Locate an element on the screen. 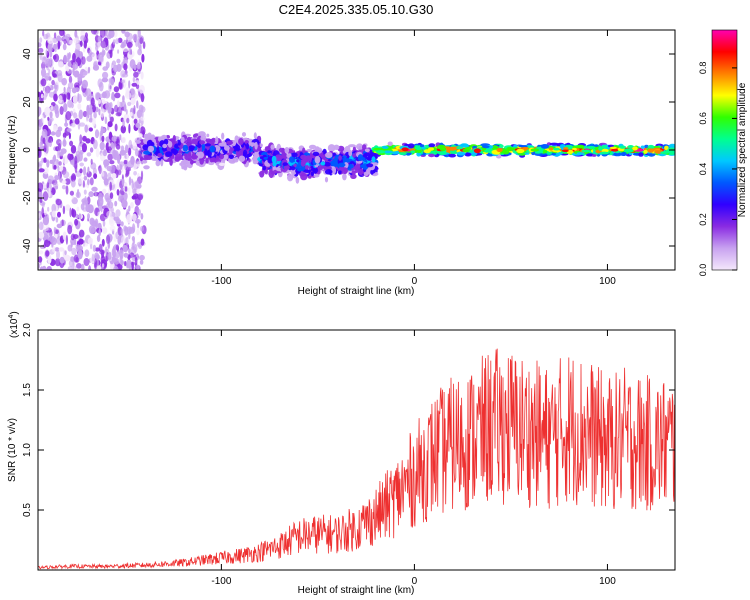 The width and height of the screenshot is (750, 600). colorbar-ticks: 0.0 0.2 0.4 0.6 0.8 is located at coordinates (717, 169).